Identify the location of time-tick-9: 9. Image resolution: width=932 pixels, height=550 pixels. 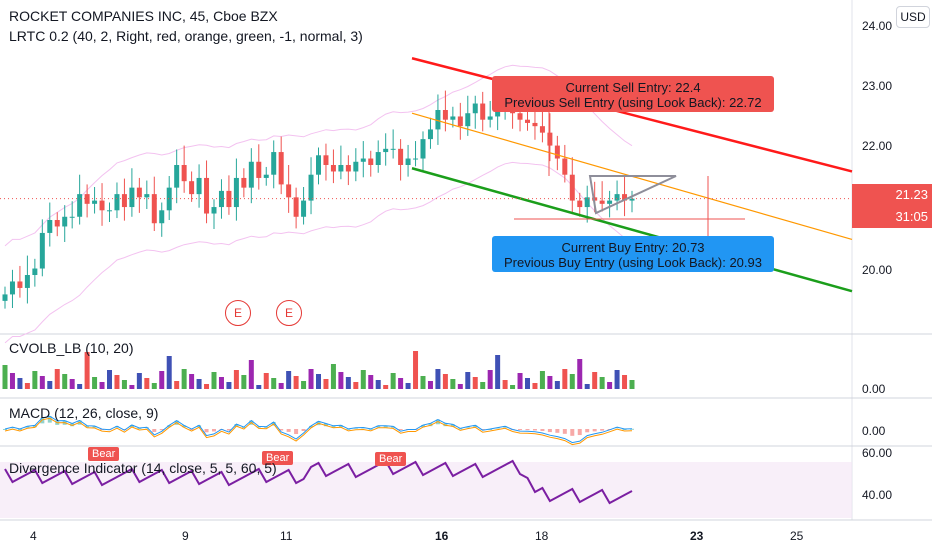
(185, 536).